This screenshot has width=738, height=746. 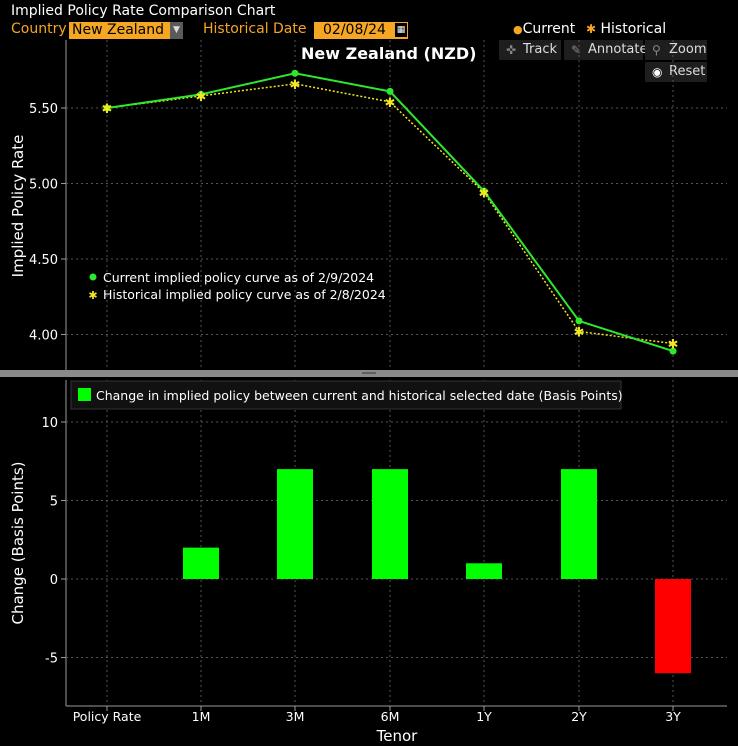 I want to click on historical-date-value: 02/08/24, so click(x=354, y=30).